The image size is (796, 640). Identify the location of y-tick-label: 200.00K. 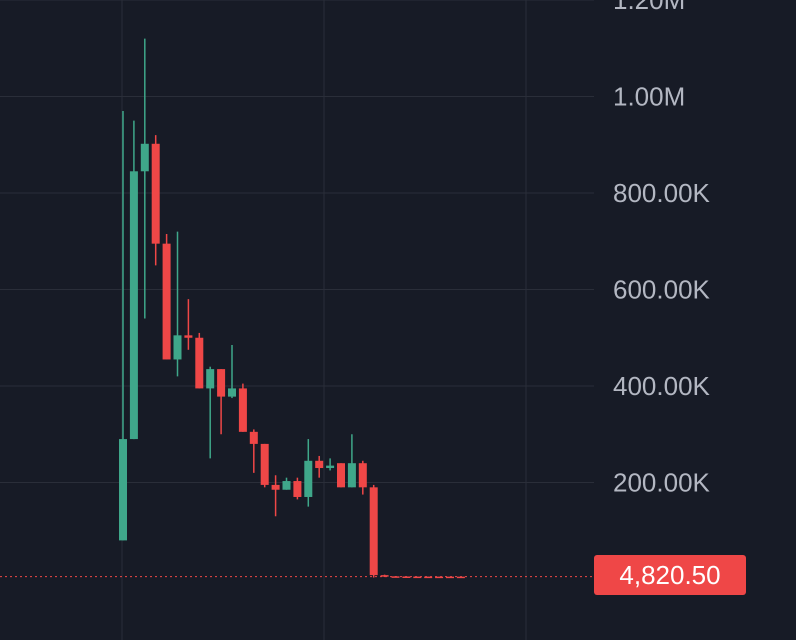
(662, 483).